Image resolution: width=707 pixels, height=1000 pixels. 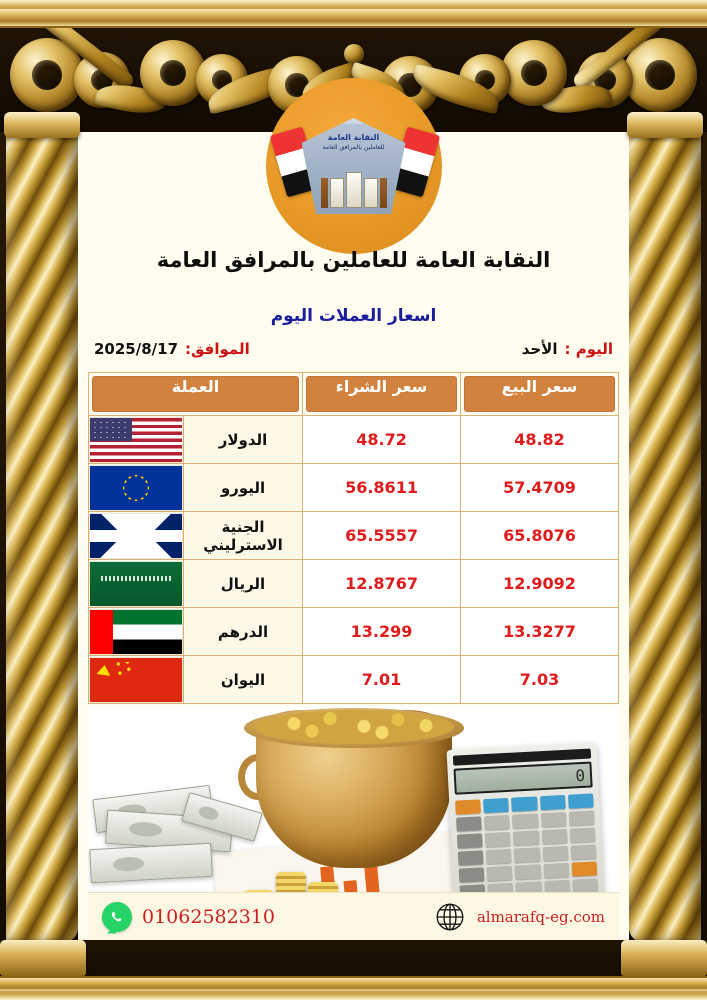 I want to click on date-group: الموافق: 2025/8/17, so click(x=172, y=349).